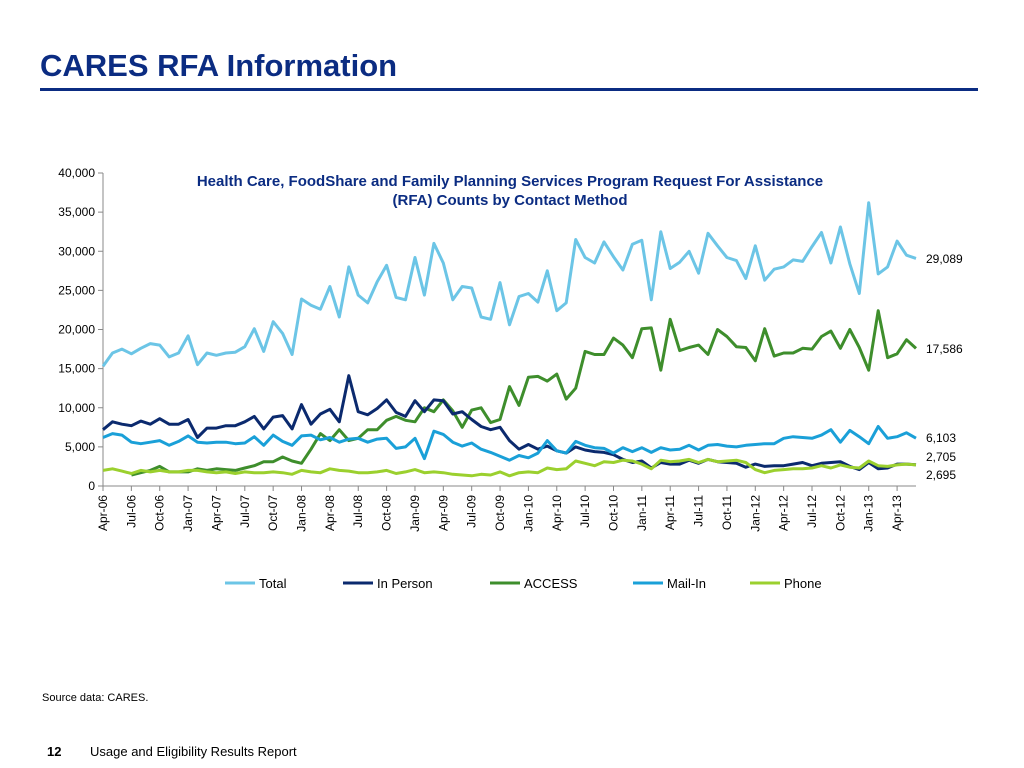 This screenshot has height=768, width=1024. What do you see at coordinates (219, 65) in the screenshot?
I see `slide-title: CARES RFA Information` at bounding box center [219, 65].